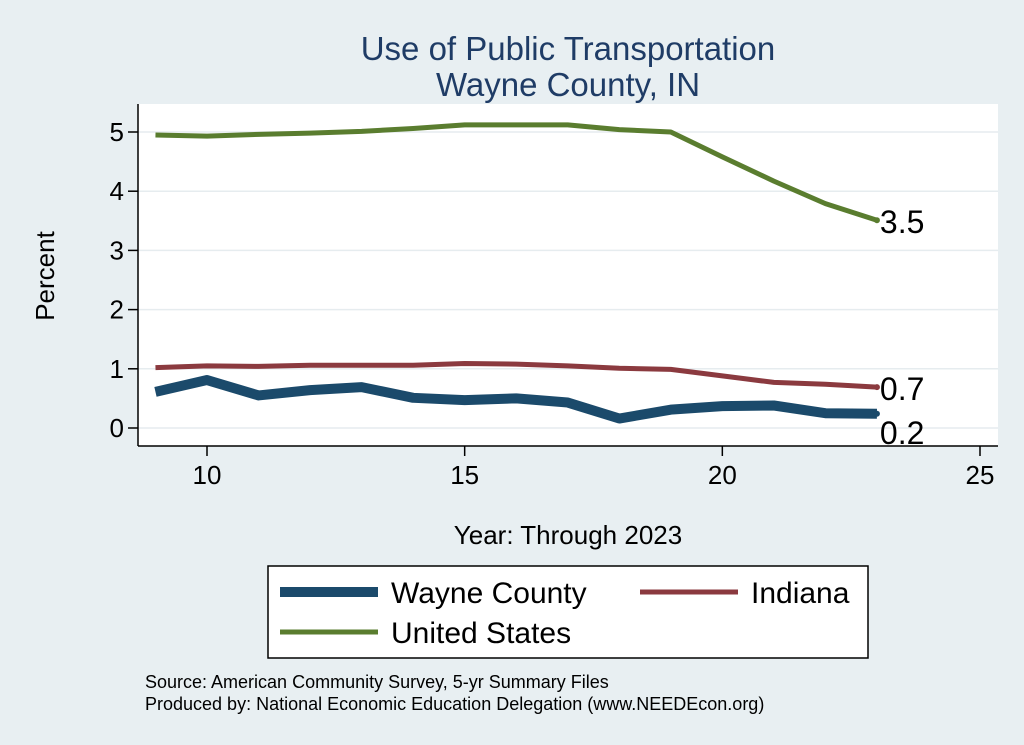 Image resolution: width=1024 pixels, height=745 pixels. Describe the element at coordinates (876, 220) in the screenshot. I see `end-point-united-states` at that location.